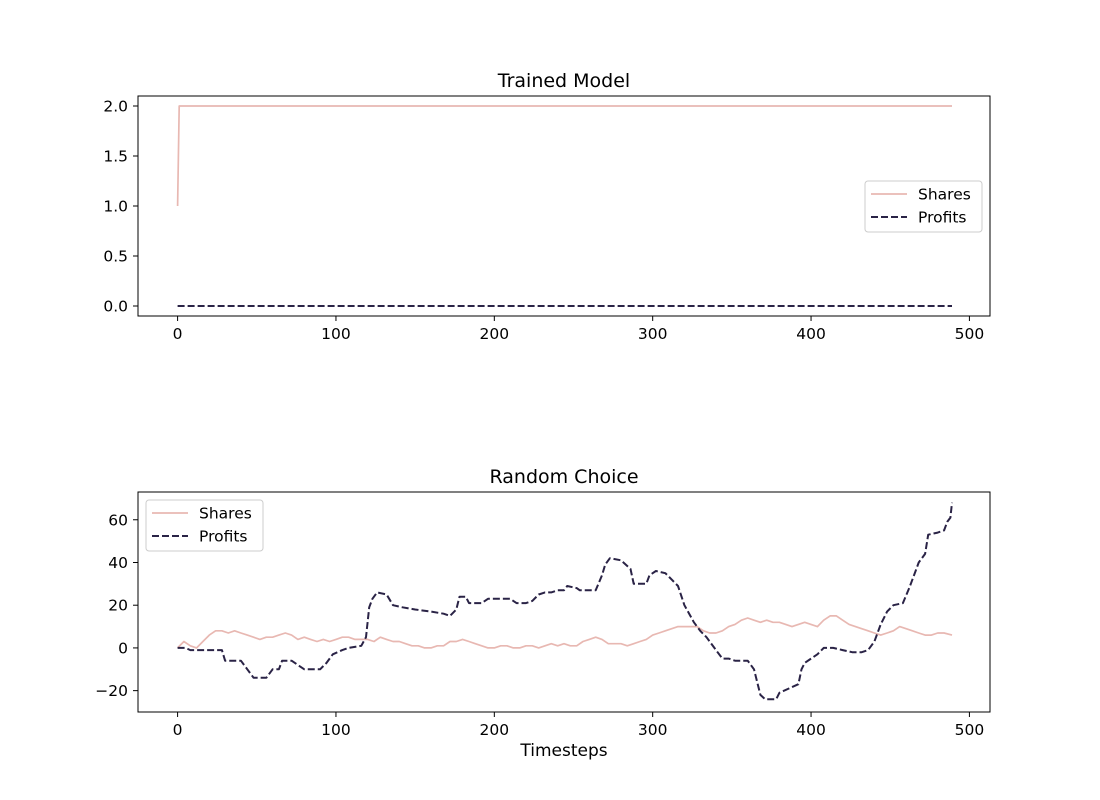 The width and height of the screenshot is (1100, 800). I want to click on chart1-legend: Shares Profits, so click(923, 206).